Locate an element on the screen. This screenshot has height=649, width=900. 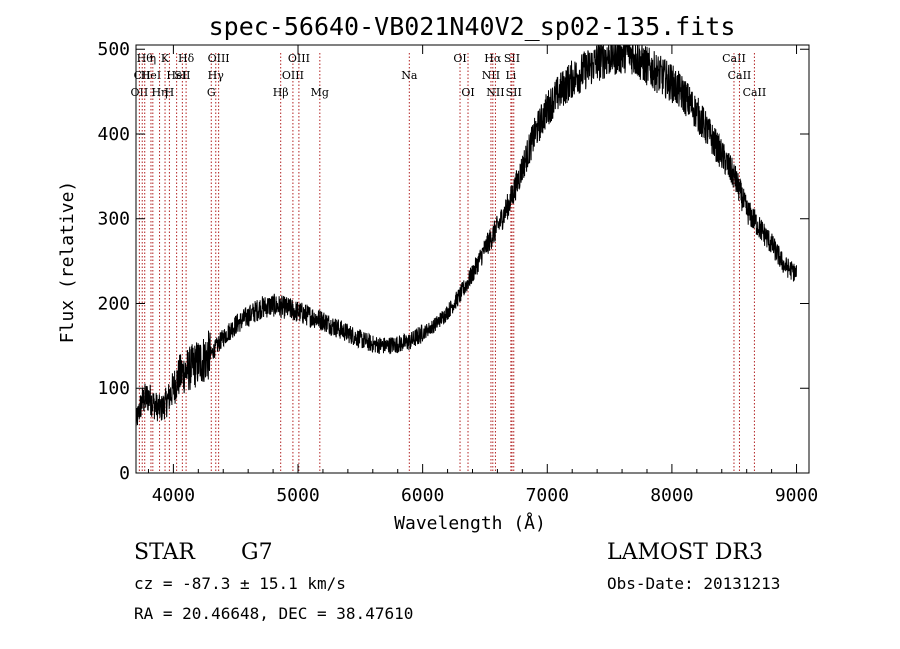
line-marker-label: Hθ is located at coordinates (145, 58).